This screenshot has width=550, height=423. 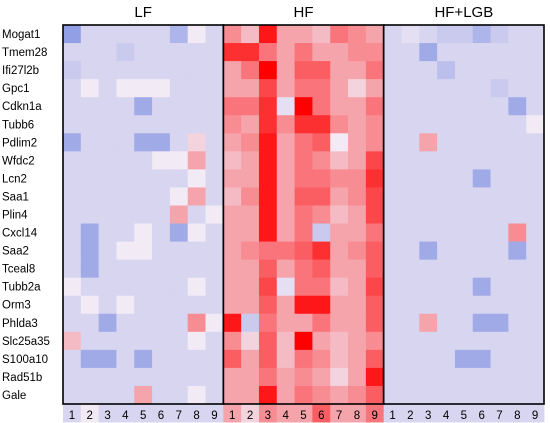 What do you see at coordinates (15, 252) in the screenshot?
I see `row-label: Saa2` at bounding box center [15, 252].